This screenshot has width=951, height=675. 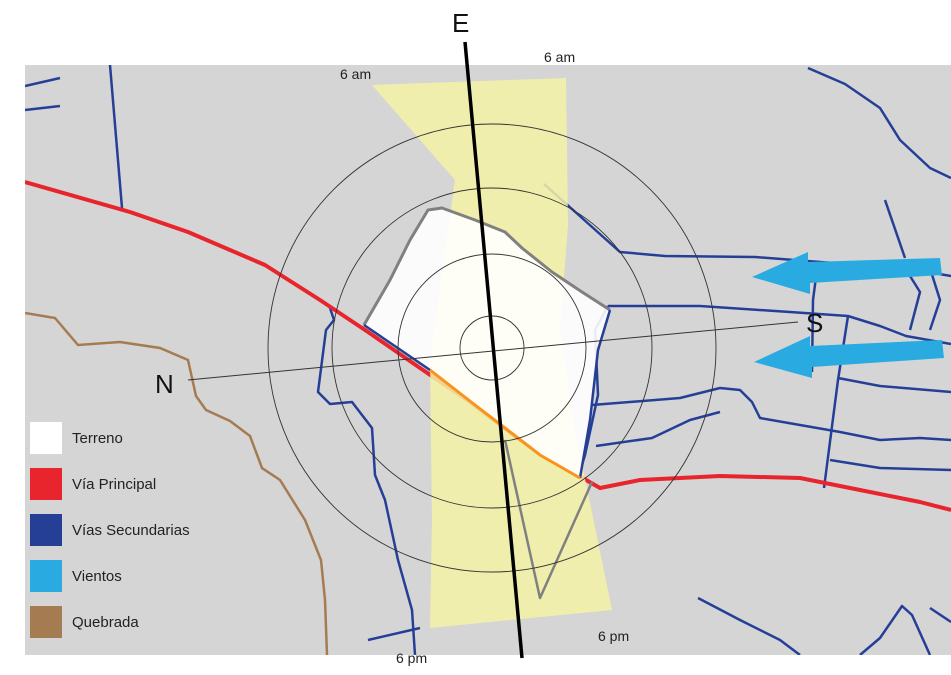 What do you see at coordinates (559, 57) in the screenshot?
I see `sunrise-label-right: 6 am` at bounding box center [559, 57].